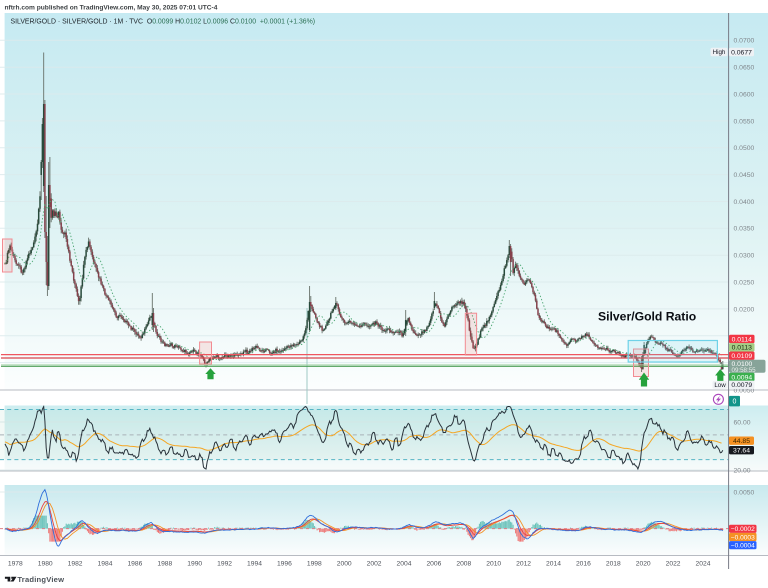 The width and height of the screenshot is (768, 588). What do you see at coordinates (164, 563) in the screenshot?
I see `svg-text: 1988` at bounding box center [164, 563].